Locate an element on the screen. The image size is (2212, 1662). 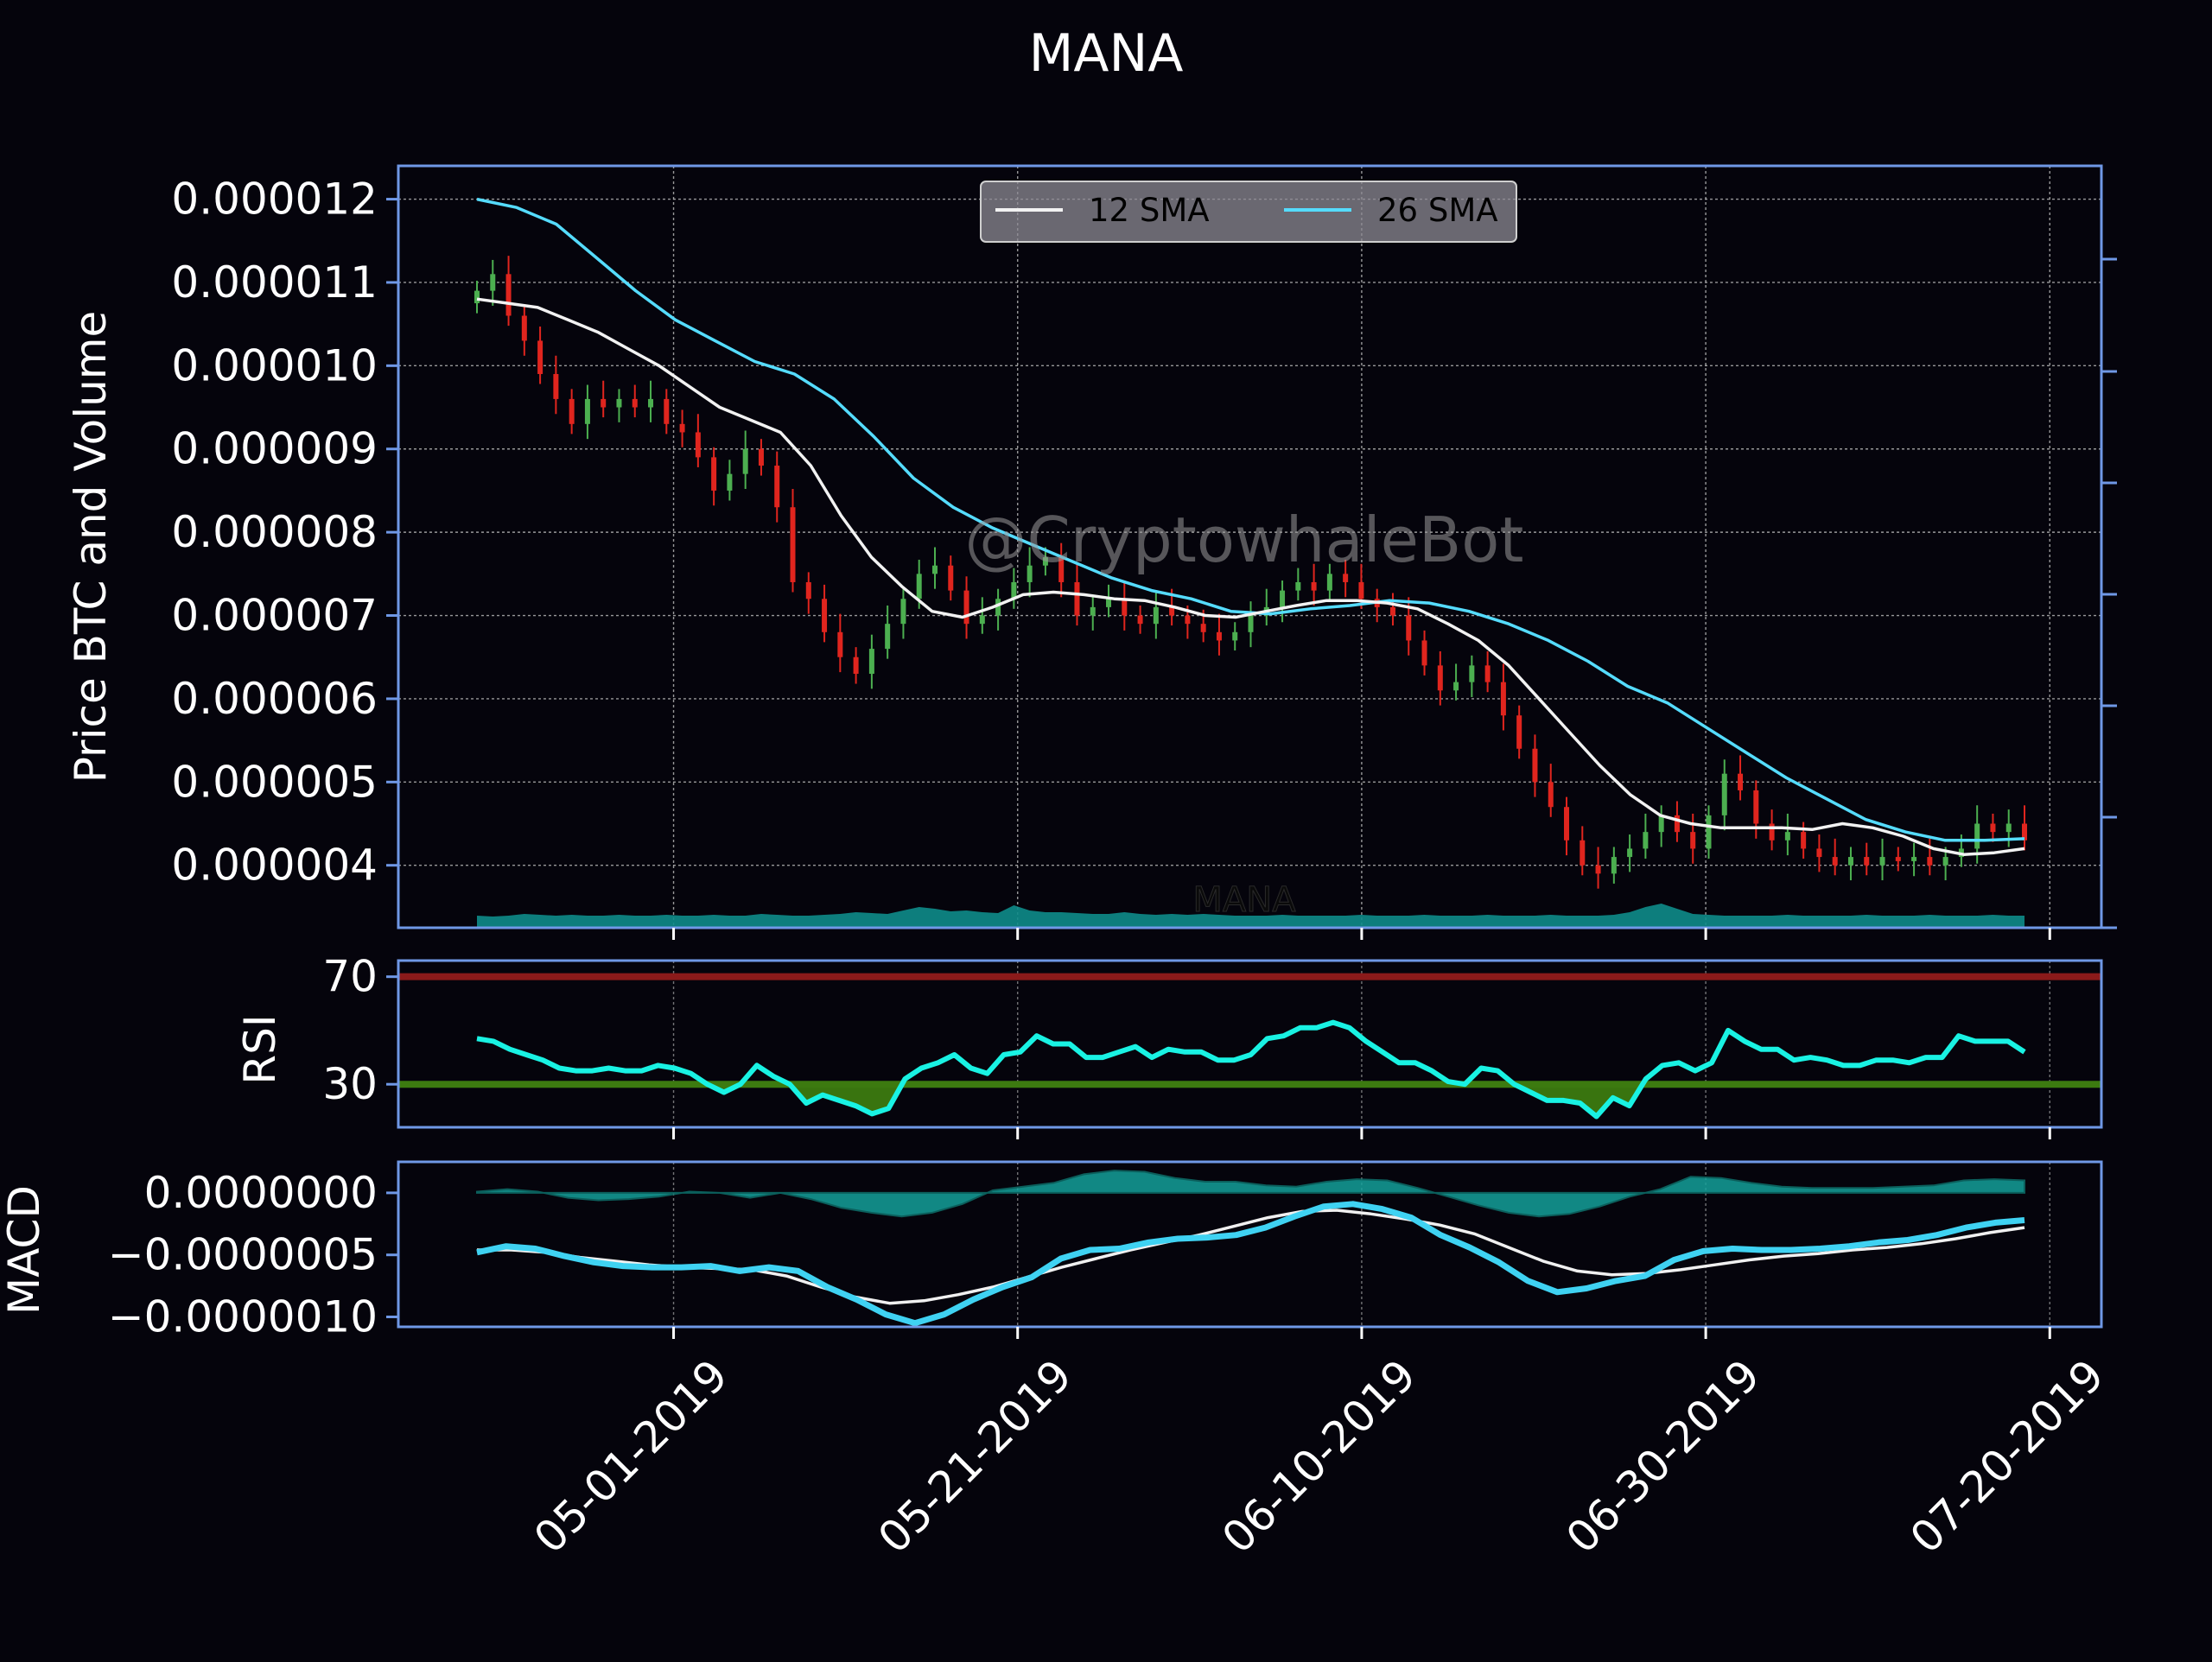
volume-area is located at coordinates (1250, 916).